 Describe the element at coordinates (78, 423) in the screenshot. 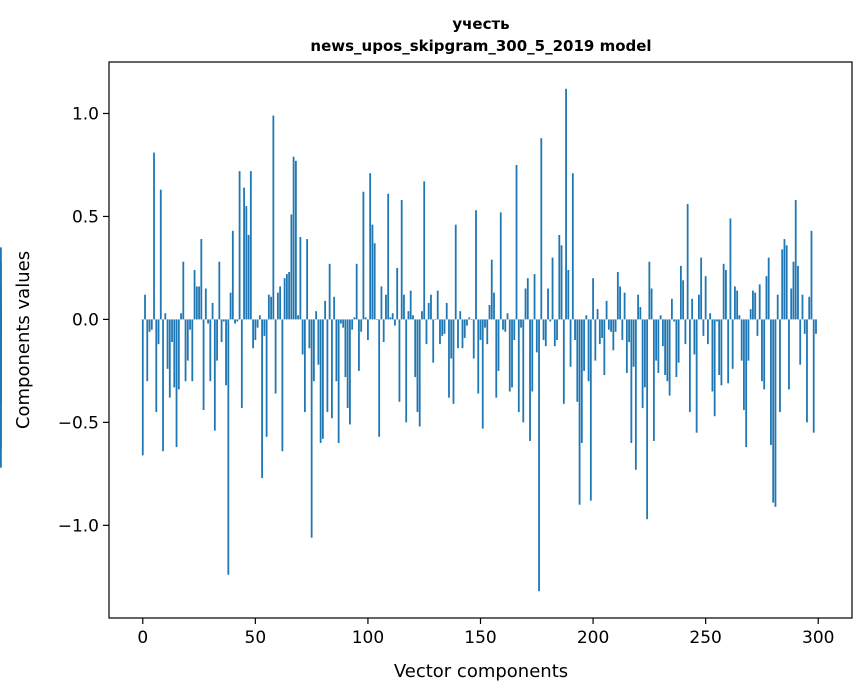

I see `y-tick-label: −0.5` at that location.